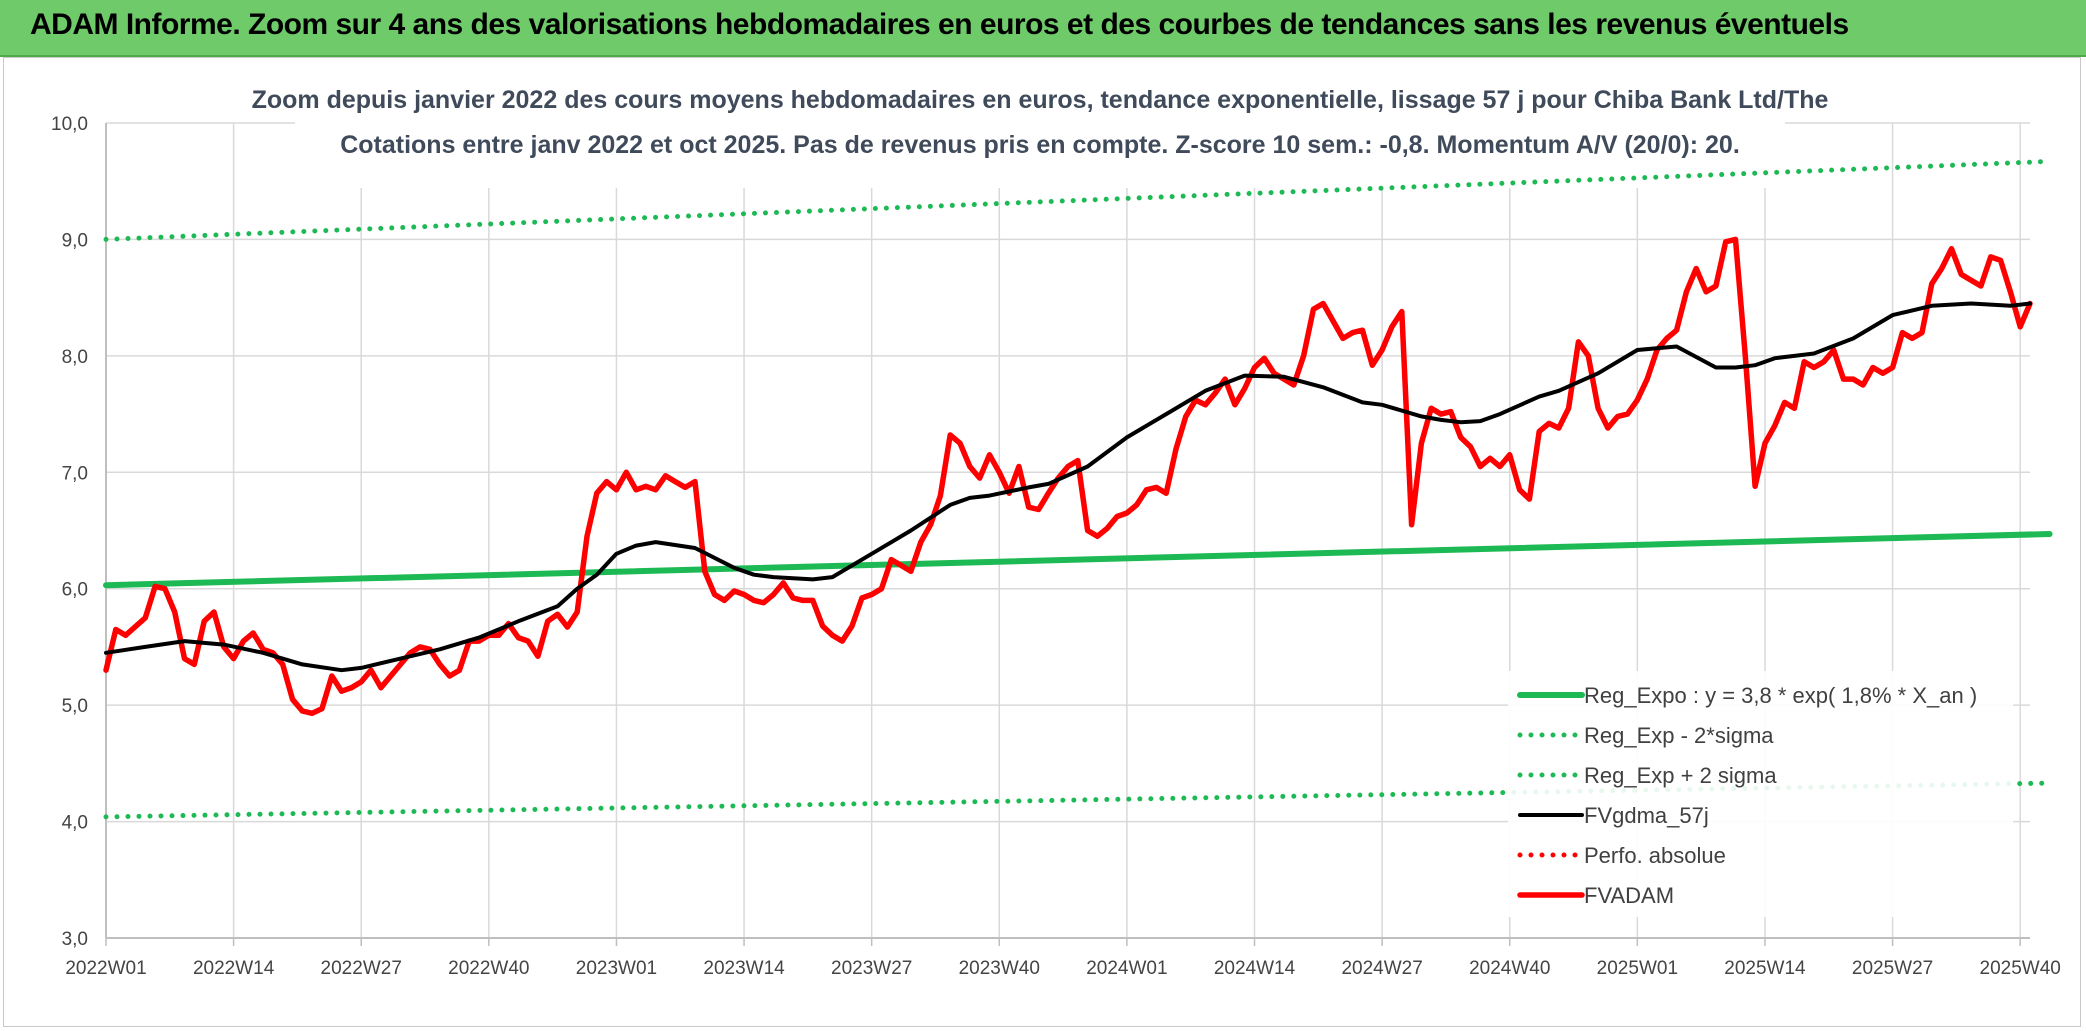  I want to click on chart-title-backdrop, so click(1040, 129).